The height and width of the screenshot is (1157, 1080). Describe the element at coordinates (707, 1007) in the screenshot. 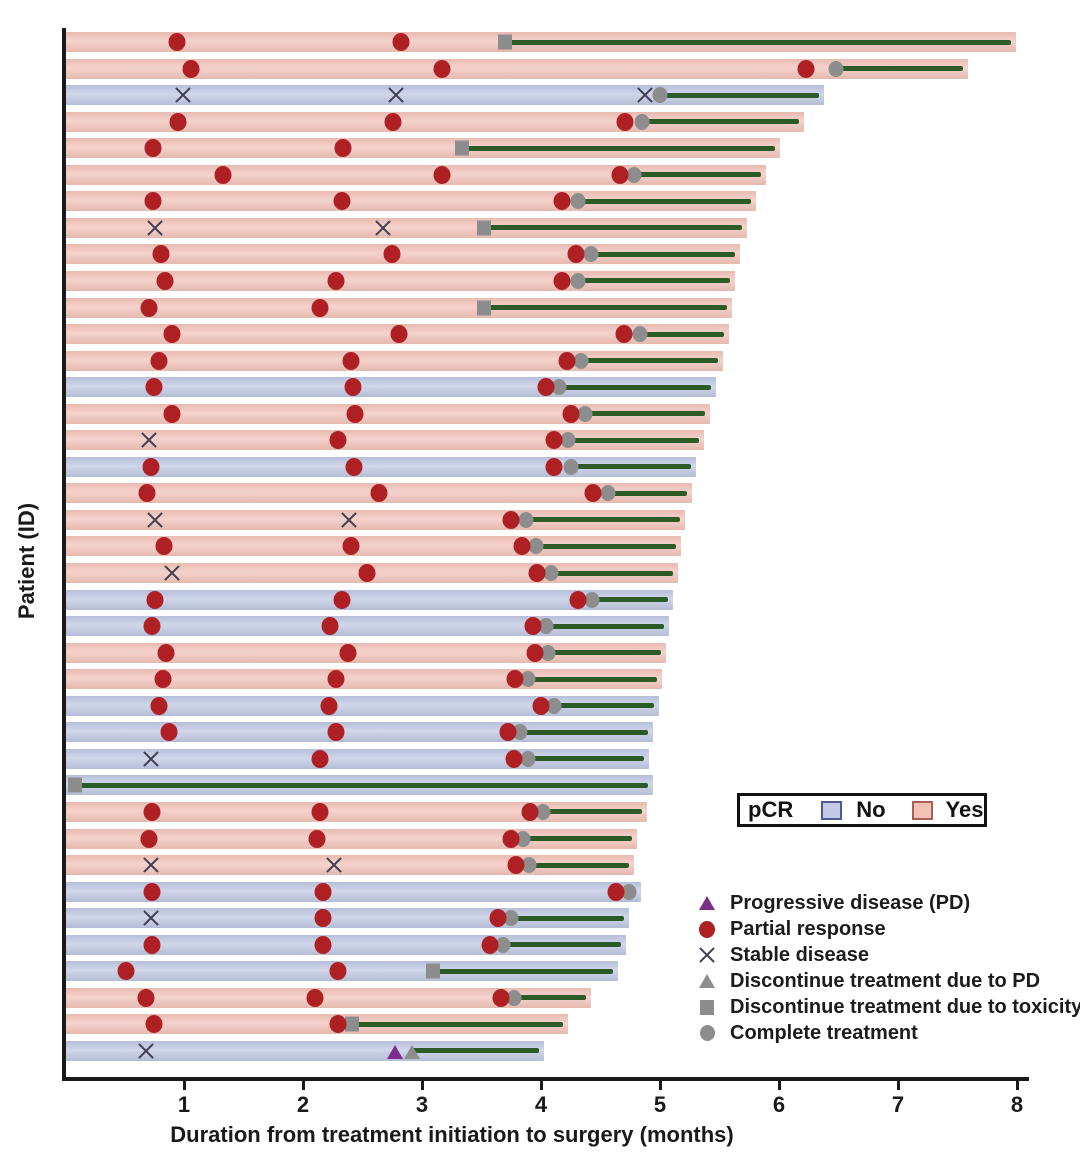

I see `discontinue-toxicity-square-icon` at that location.